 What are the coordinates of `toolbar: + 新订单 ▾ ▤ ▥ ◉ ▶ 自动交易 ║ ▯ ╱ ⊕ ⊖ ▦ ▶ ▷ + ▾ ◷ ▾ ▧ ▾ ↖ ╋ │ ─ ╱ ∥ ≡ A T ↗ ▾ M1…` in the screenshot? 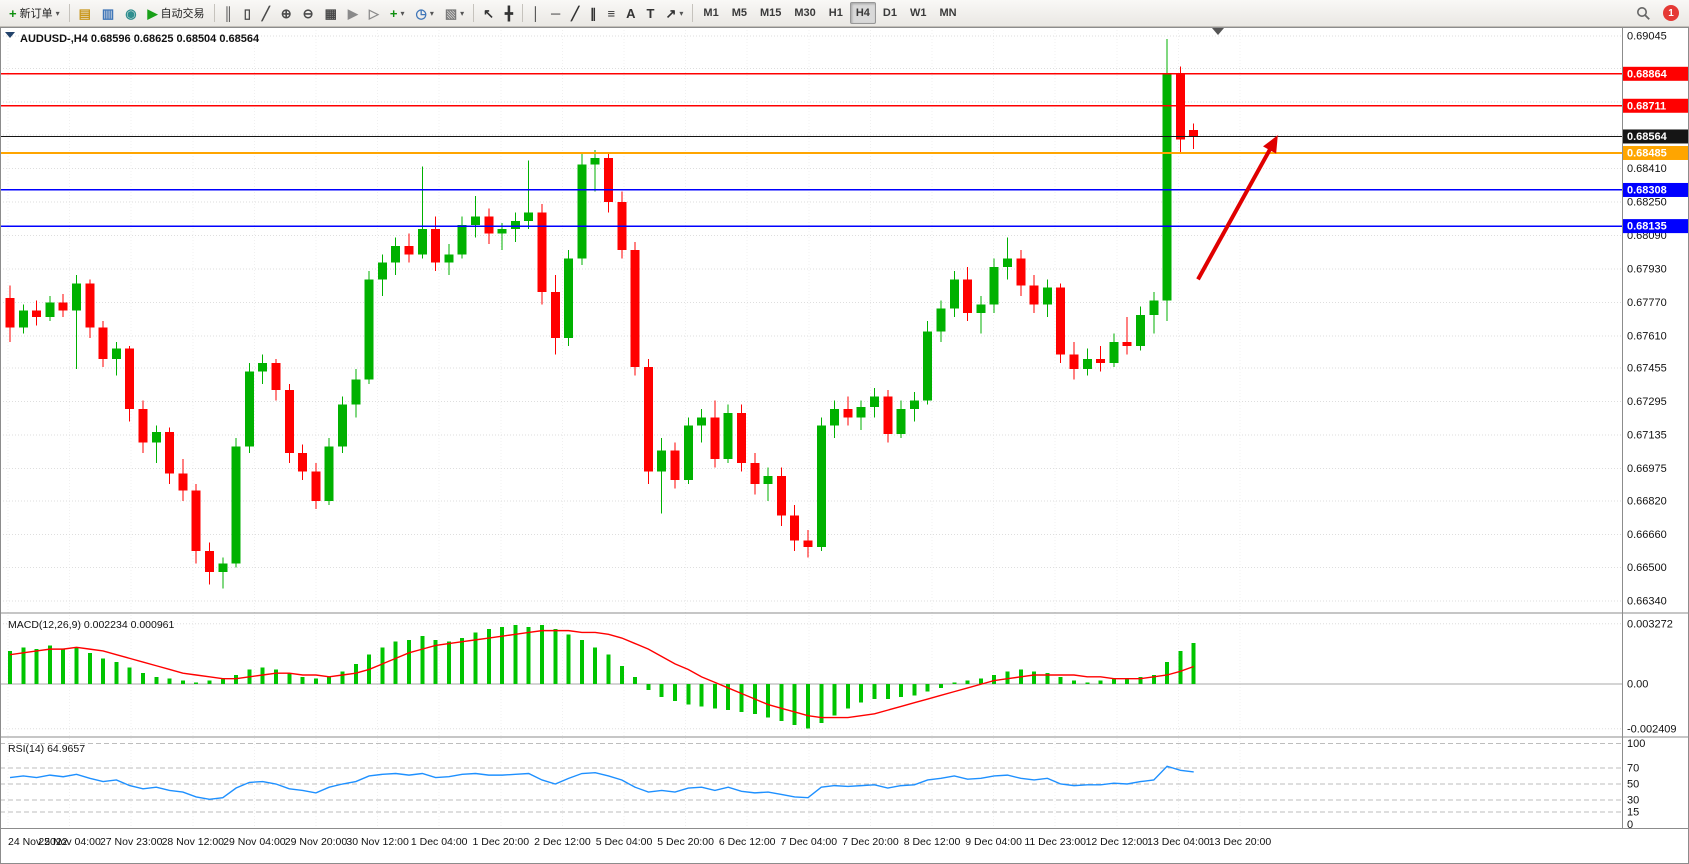 It's located at (844, 13).